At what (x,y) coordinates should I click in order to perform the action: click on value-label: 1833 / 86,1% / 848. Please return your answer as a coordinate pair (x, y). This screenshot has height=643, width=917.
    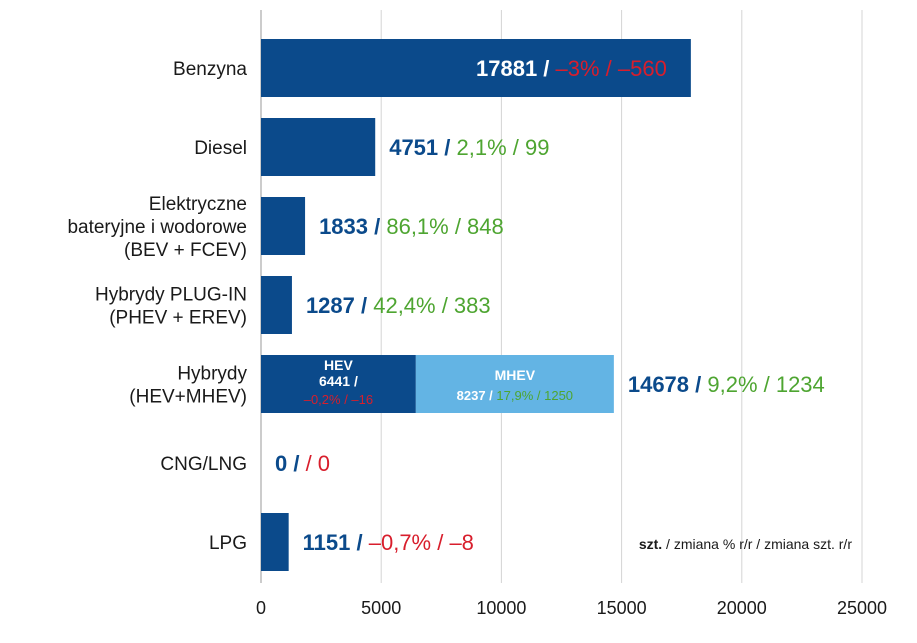
    Looking at the image, I should click on (411, 226).